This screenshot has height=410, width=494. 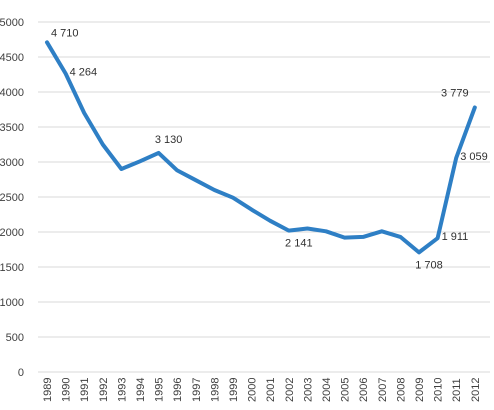 I want to click on x-tick-label: 1999, so click(x=234, y=390).